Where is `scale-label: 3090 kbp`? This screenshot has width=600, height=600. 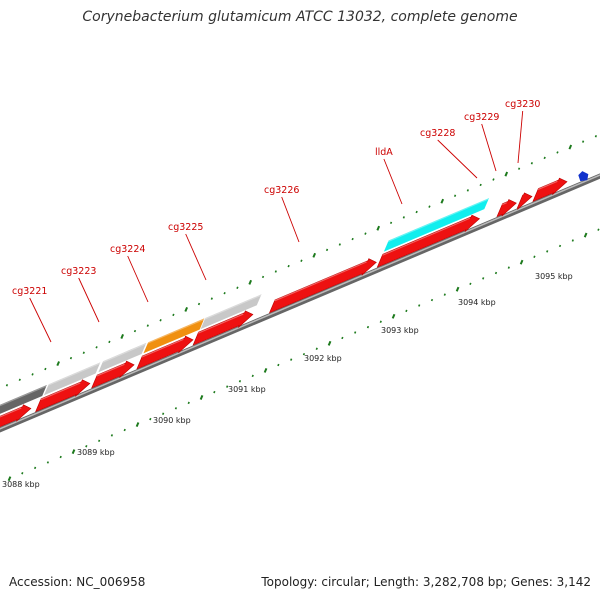
scale-label: 3090 kbp is located at coordinates (172, 420).